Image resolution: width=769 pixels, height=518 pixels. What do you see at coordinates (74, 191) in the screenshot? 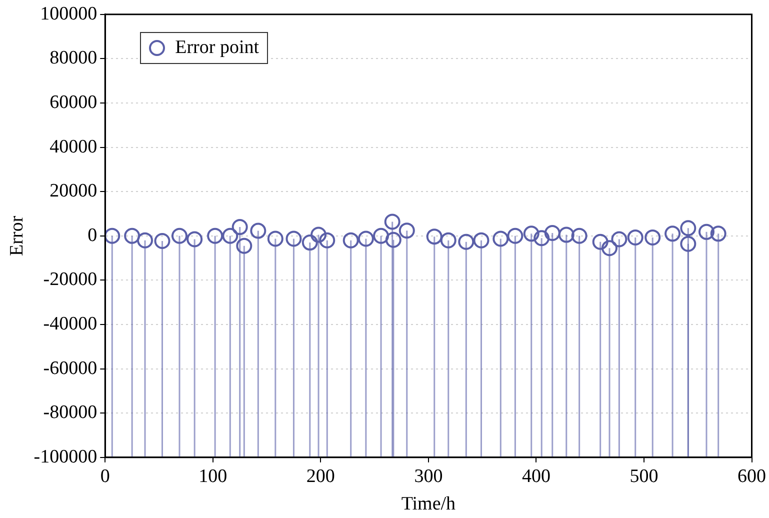
I see `y-tick-label: 20000` at bounding box center [74, 191].